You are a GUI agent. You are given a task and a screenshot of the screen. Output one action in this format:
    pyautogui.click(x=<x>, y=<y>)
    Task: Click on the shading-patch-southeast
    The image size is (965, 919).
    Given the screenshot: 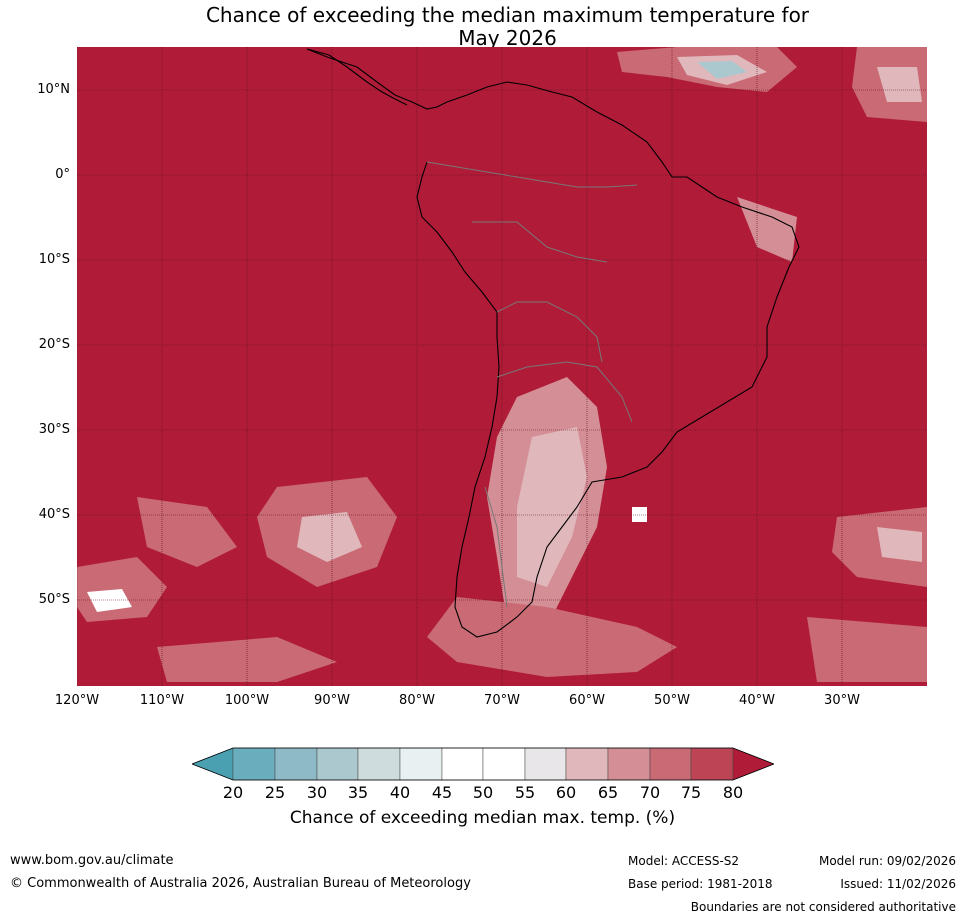 What is the action you would take?
    pyautogui.click(x=867, y=649)
    